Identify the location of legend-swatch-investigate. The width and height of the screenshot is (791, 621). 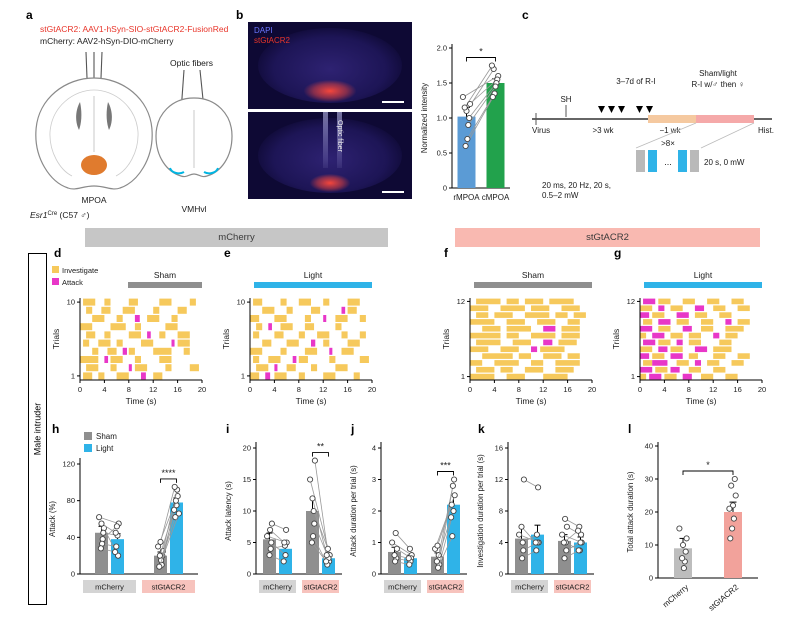
(55, 269).